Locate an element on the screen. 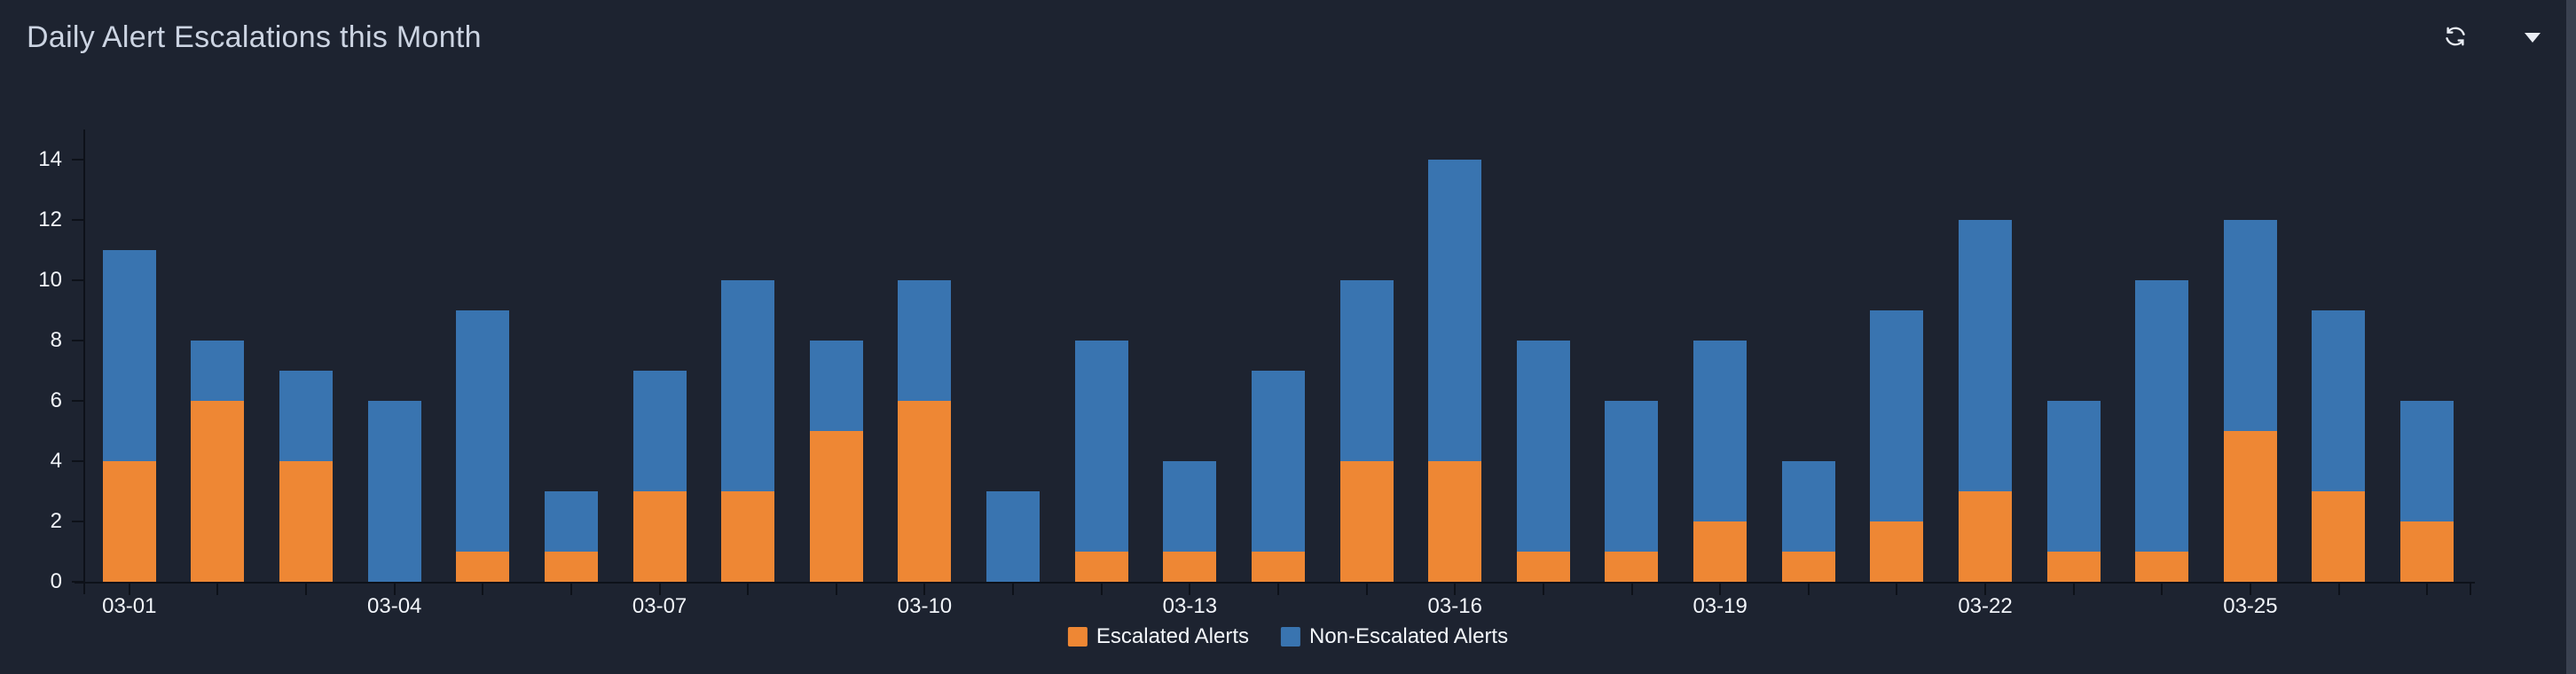 The height and width of the screenshot is (674, 2576). legend-item-escalated-alerts: Escalated Alerts is located at coordinates (1158, 636).